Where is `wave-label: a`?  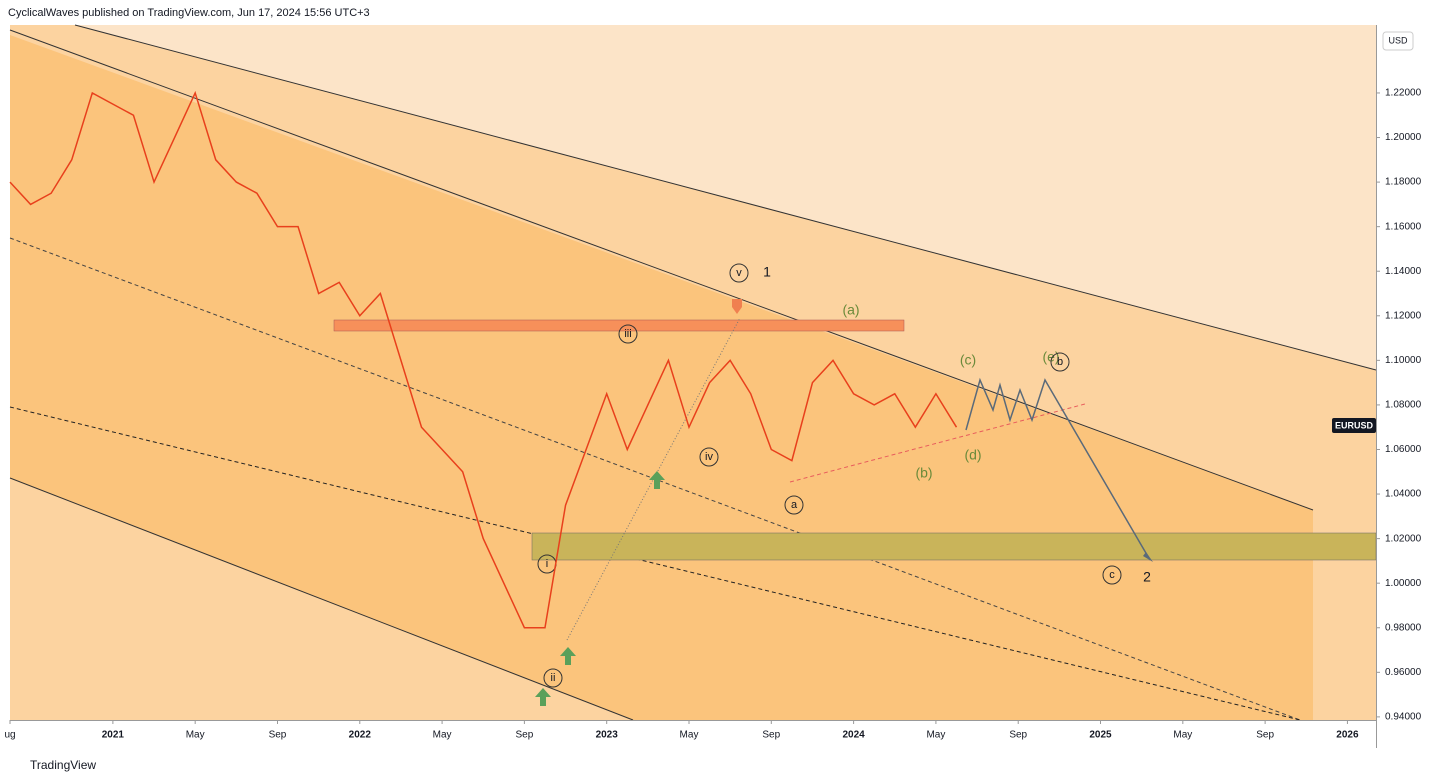
wave-label: a is located at coordinates (794, 505).